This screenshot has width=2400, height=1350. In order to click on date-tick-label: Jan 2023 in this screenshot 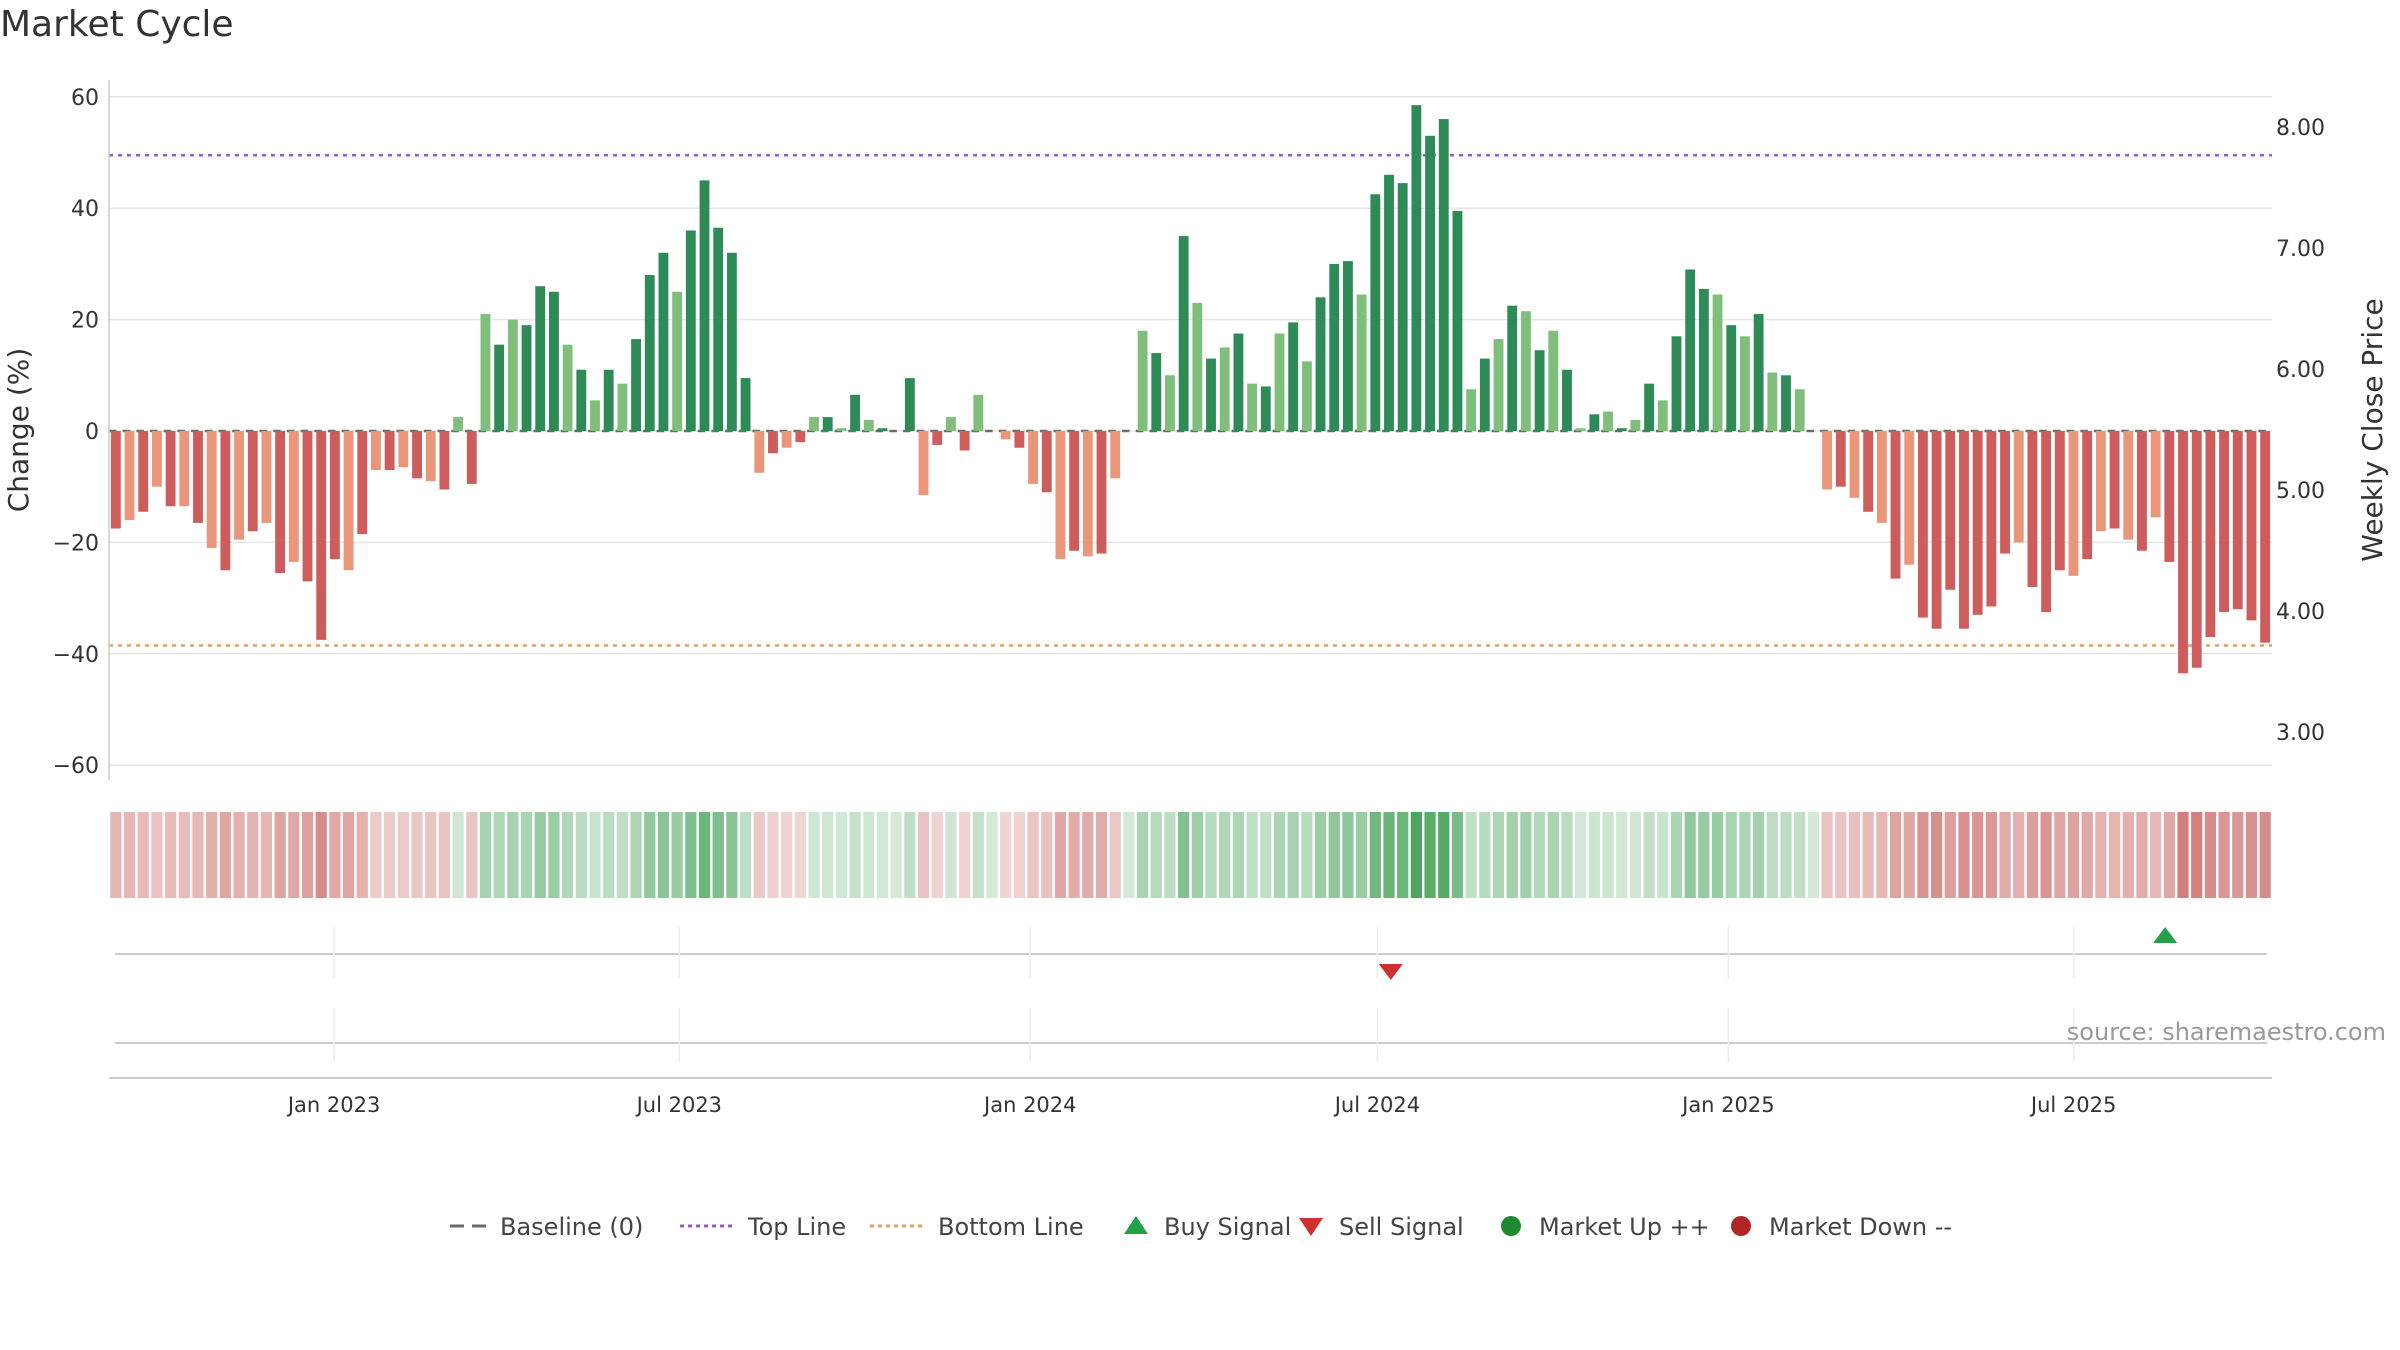, I will do `click(333, 1105)`.